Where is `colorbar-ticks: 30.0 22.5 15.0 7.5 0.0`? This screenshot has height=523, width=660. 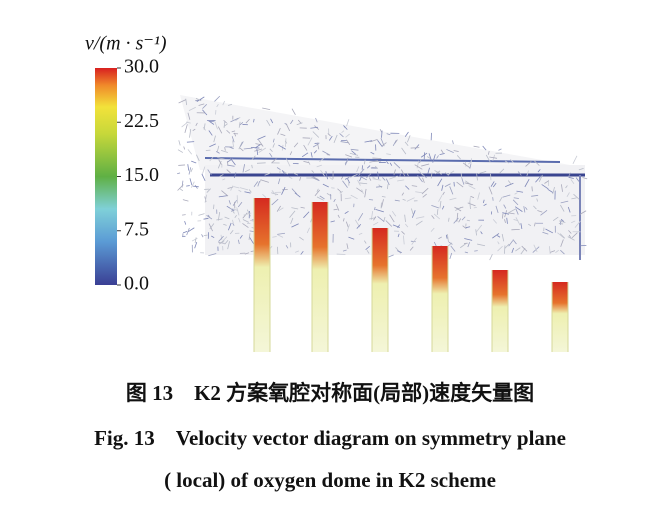 colorbar-ticks: 30.0 22.5 15.0 7.5 0.0 is located at coordinates (138, 175).